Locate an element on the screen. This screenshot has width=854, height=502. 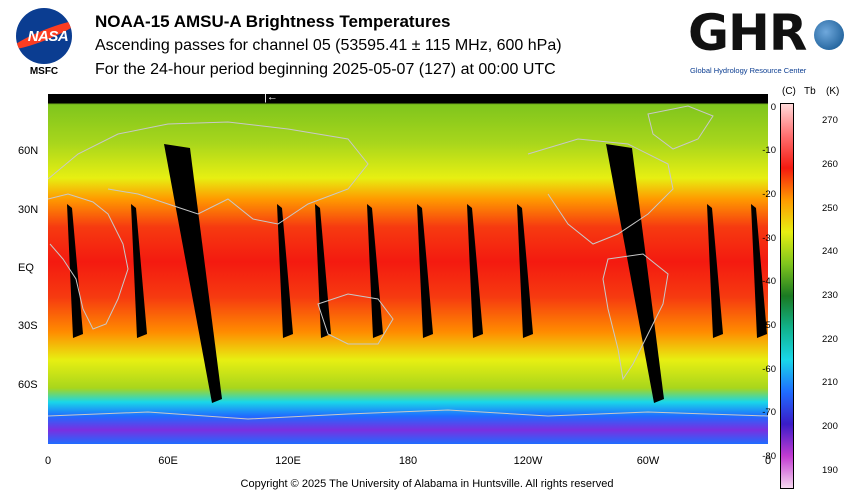
lon-label: 180 is located at coordinates (408, 461).